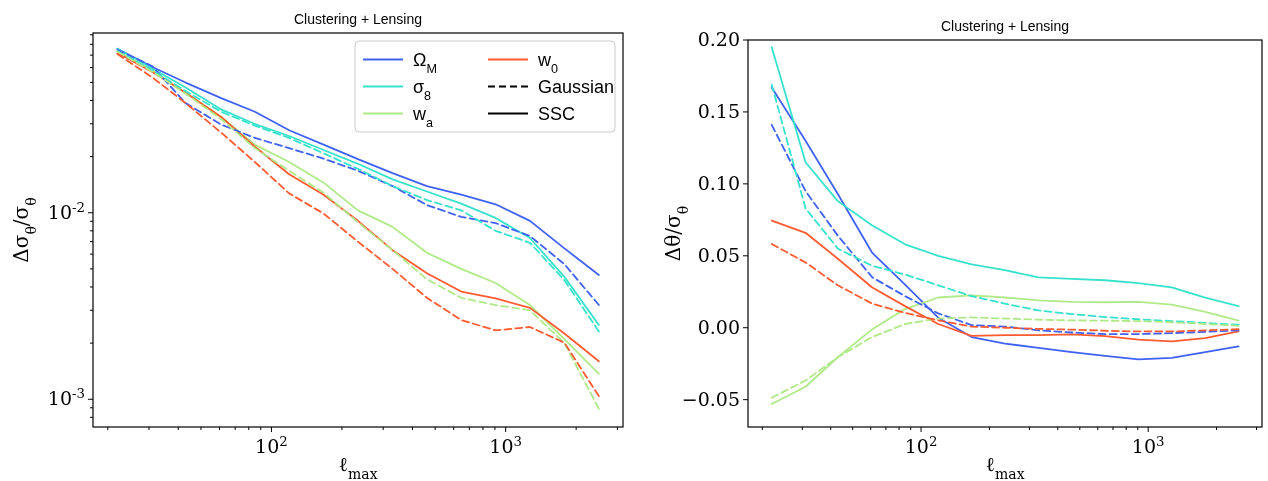  Describe the element at coordinates (422, 89) in the screenshot. I see `legend-label: σ$_{8}$` at that location.